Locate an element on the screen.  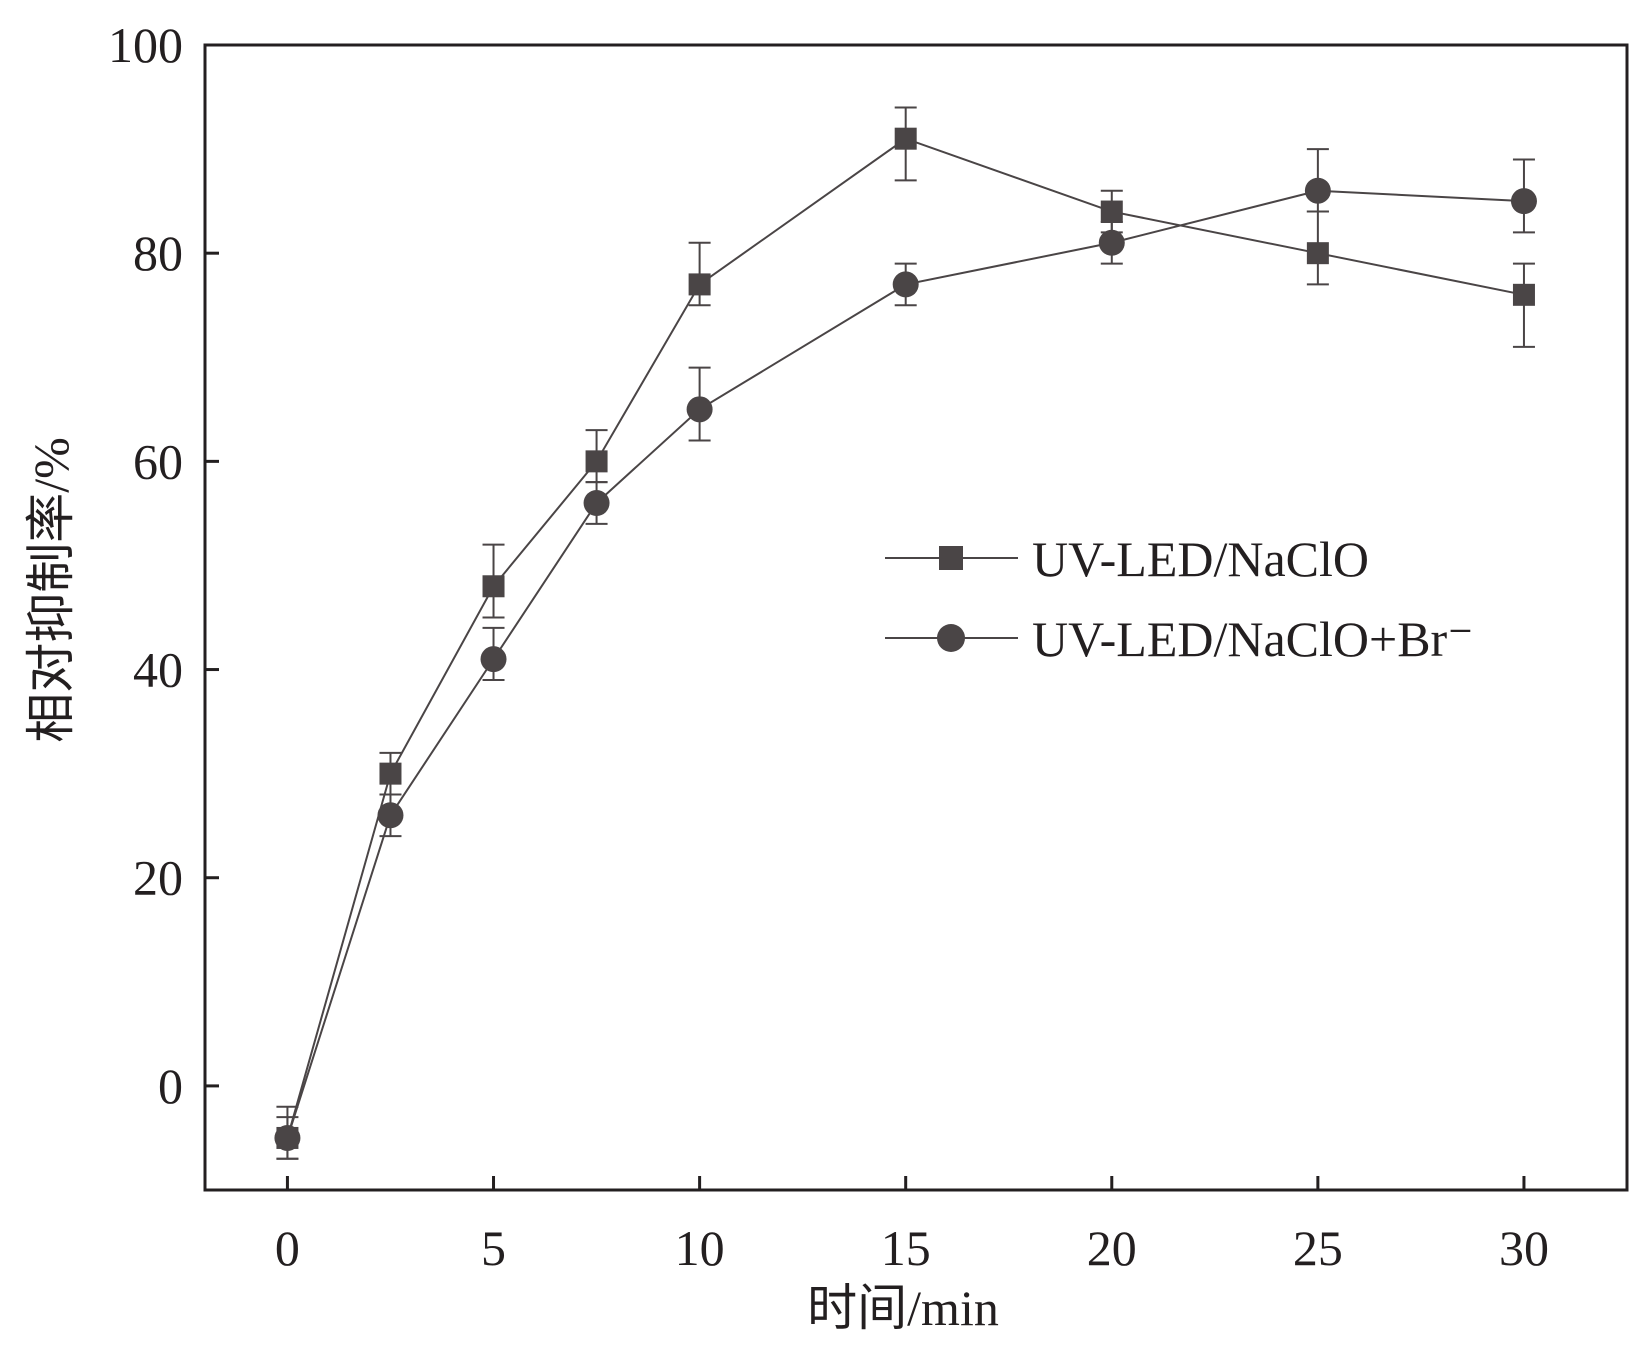
x-tick-label: 30 is located at coordinates (1524, 1248).